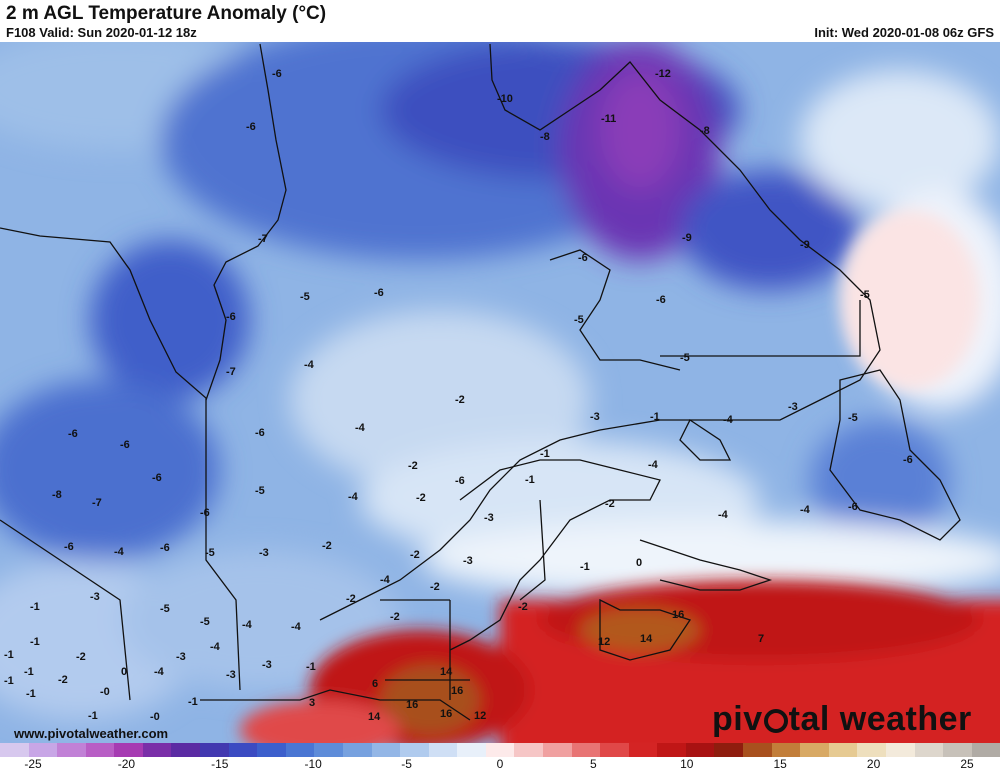  I want to click on init-time: Init: Wed 2020-01-08 06z GFS, so click(904, 32).